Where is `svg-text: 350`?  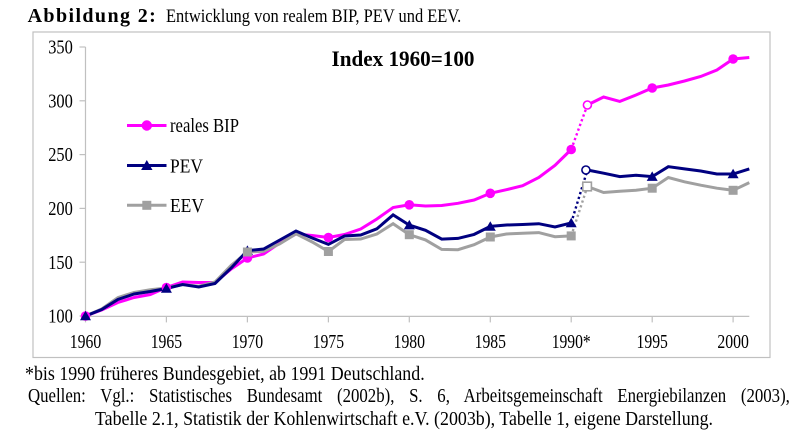
svg-text: 350 is located at coordinates (60, 48).